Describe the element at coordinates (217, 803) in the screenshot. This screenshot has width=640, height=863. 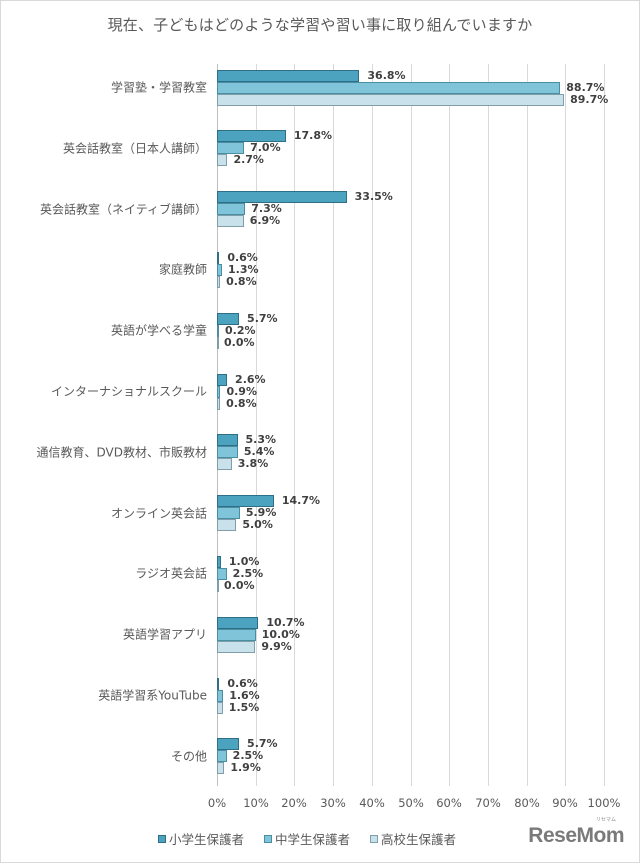
I see `x-tick-label: 0%` at that location.